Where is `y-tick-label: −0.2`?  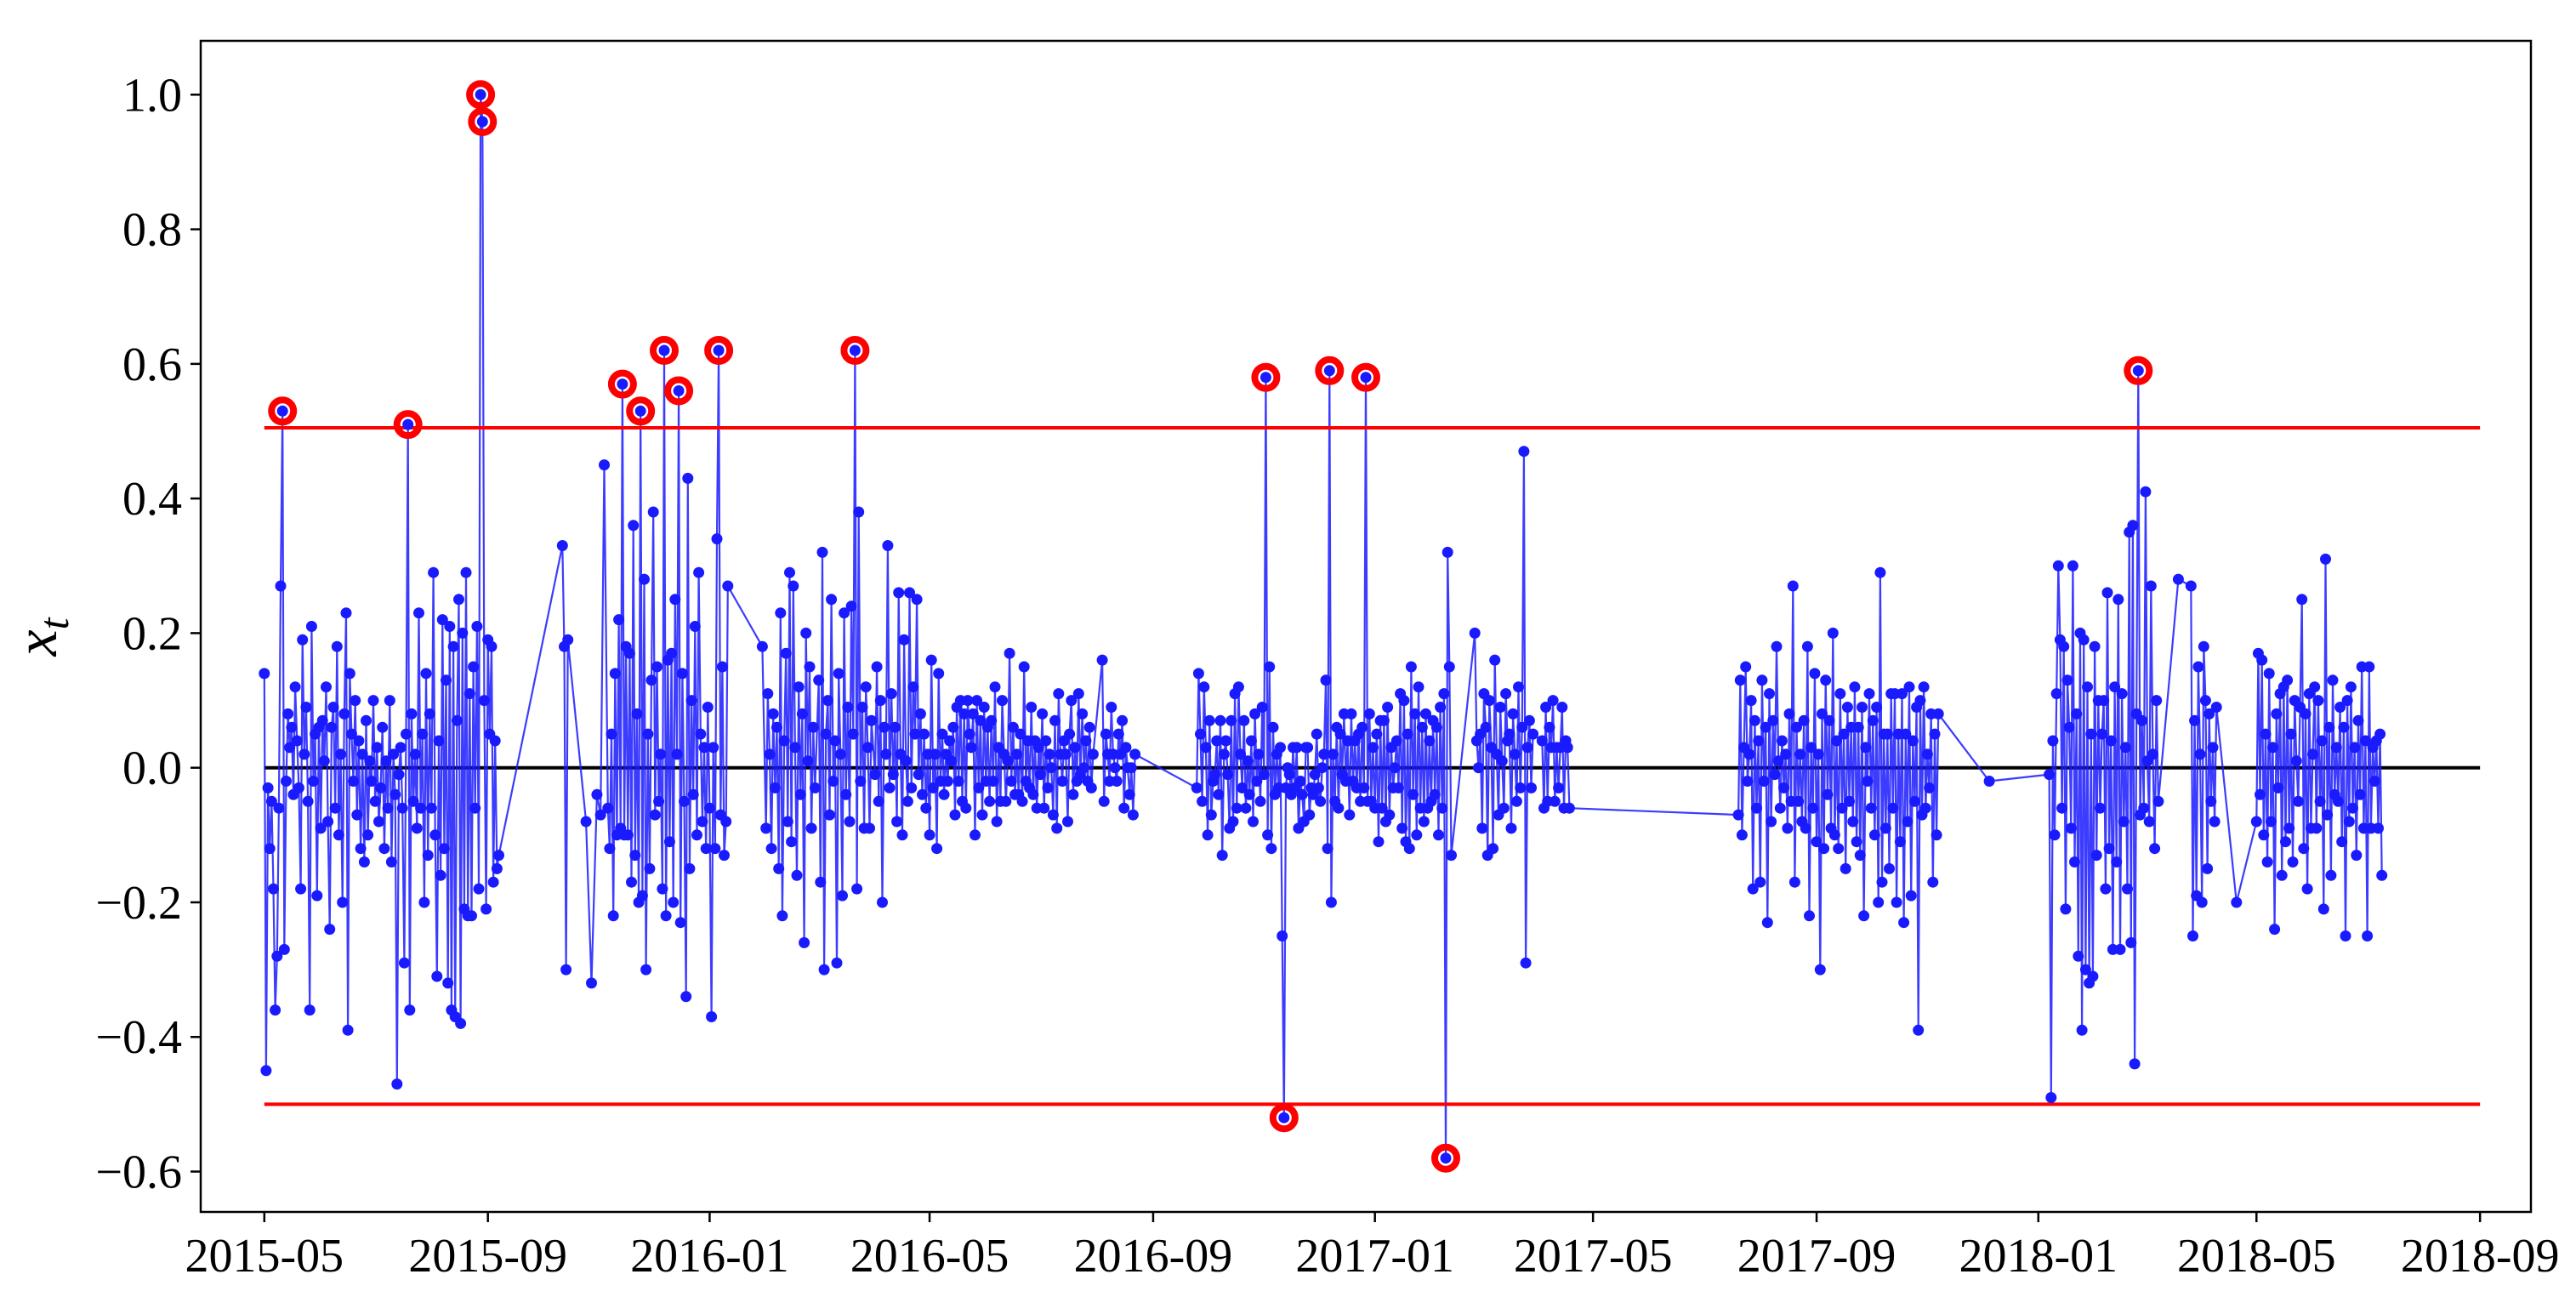
y-tick-label: −0.2 is located at coordinates (138, 904).